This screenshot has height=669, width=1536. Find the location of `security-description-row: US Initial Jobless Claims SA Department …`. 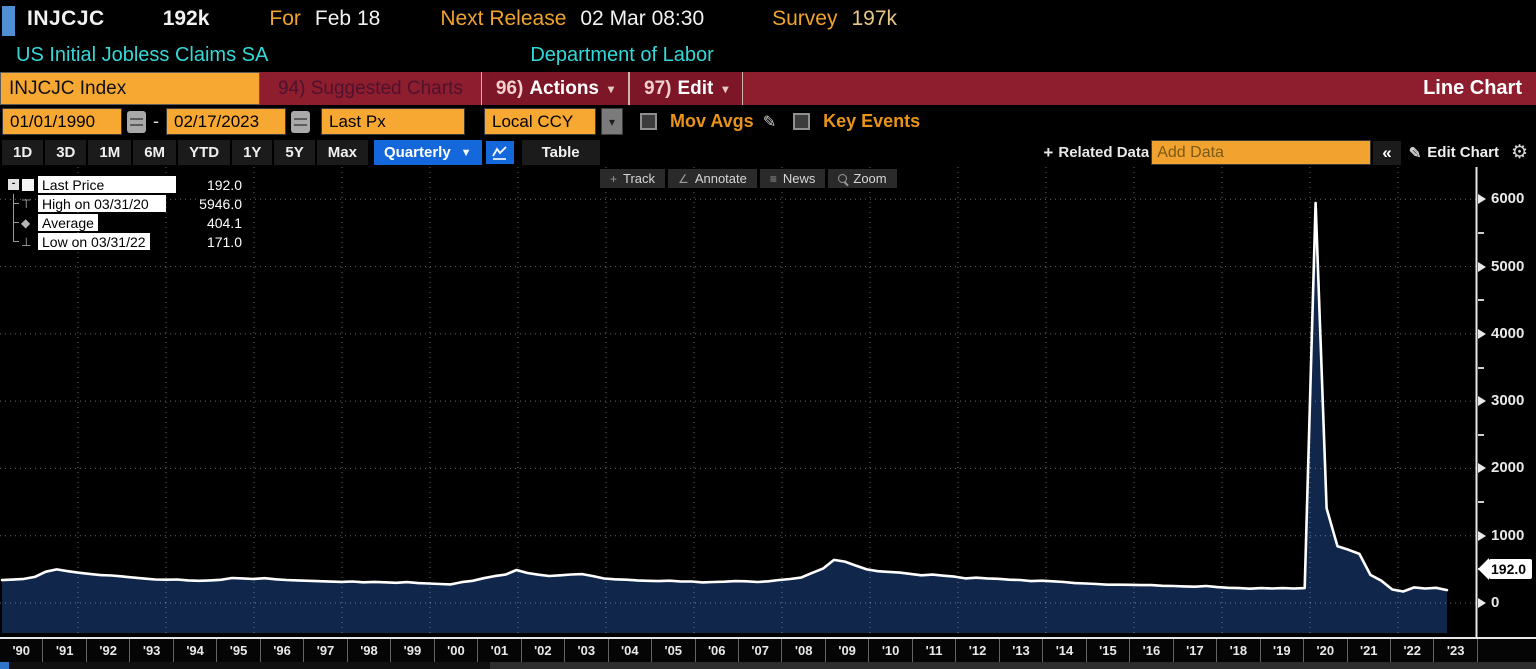

security-description-row: US Initial Jobless Claims SA Department … is located at coordinates (768, 55).